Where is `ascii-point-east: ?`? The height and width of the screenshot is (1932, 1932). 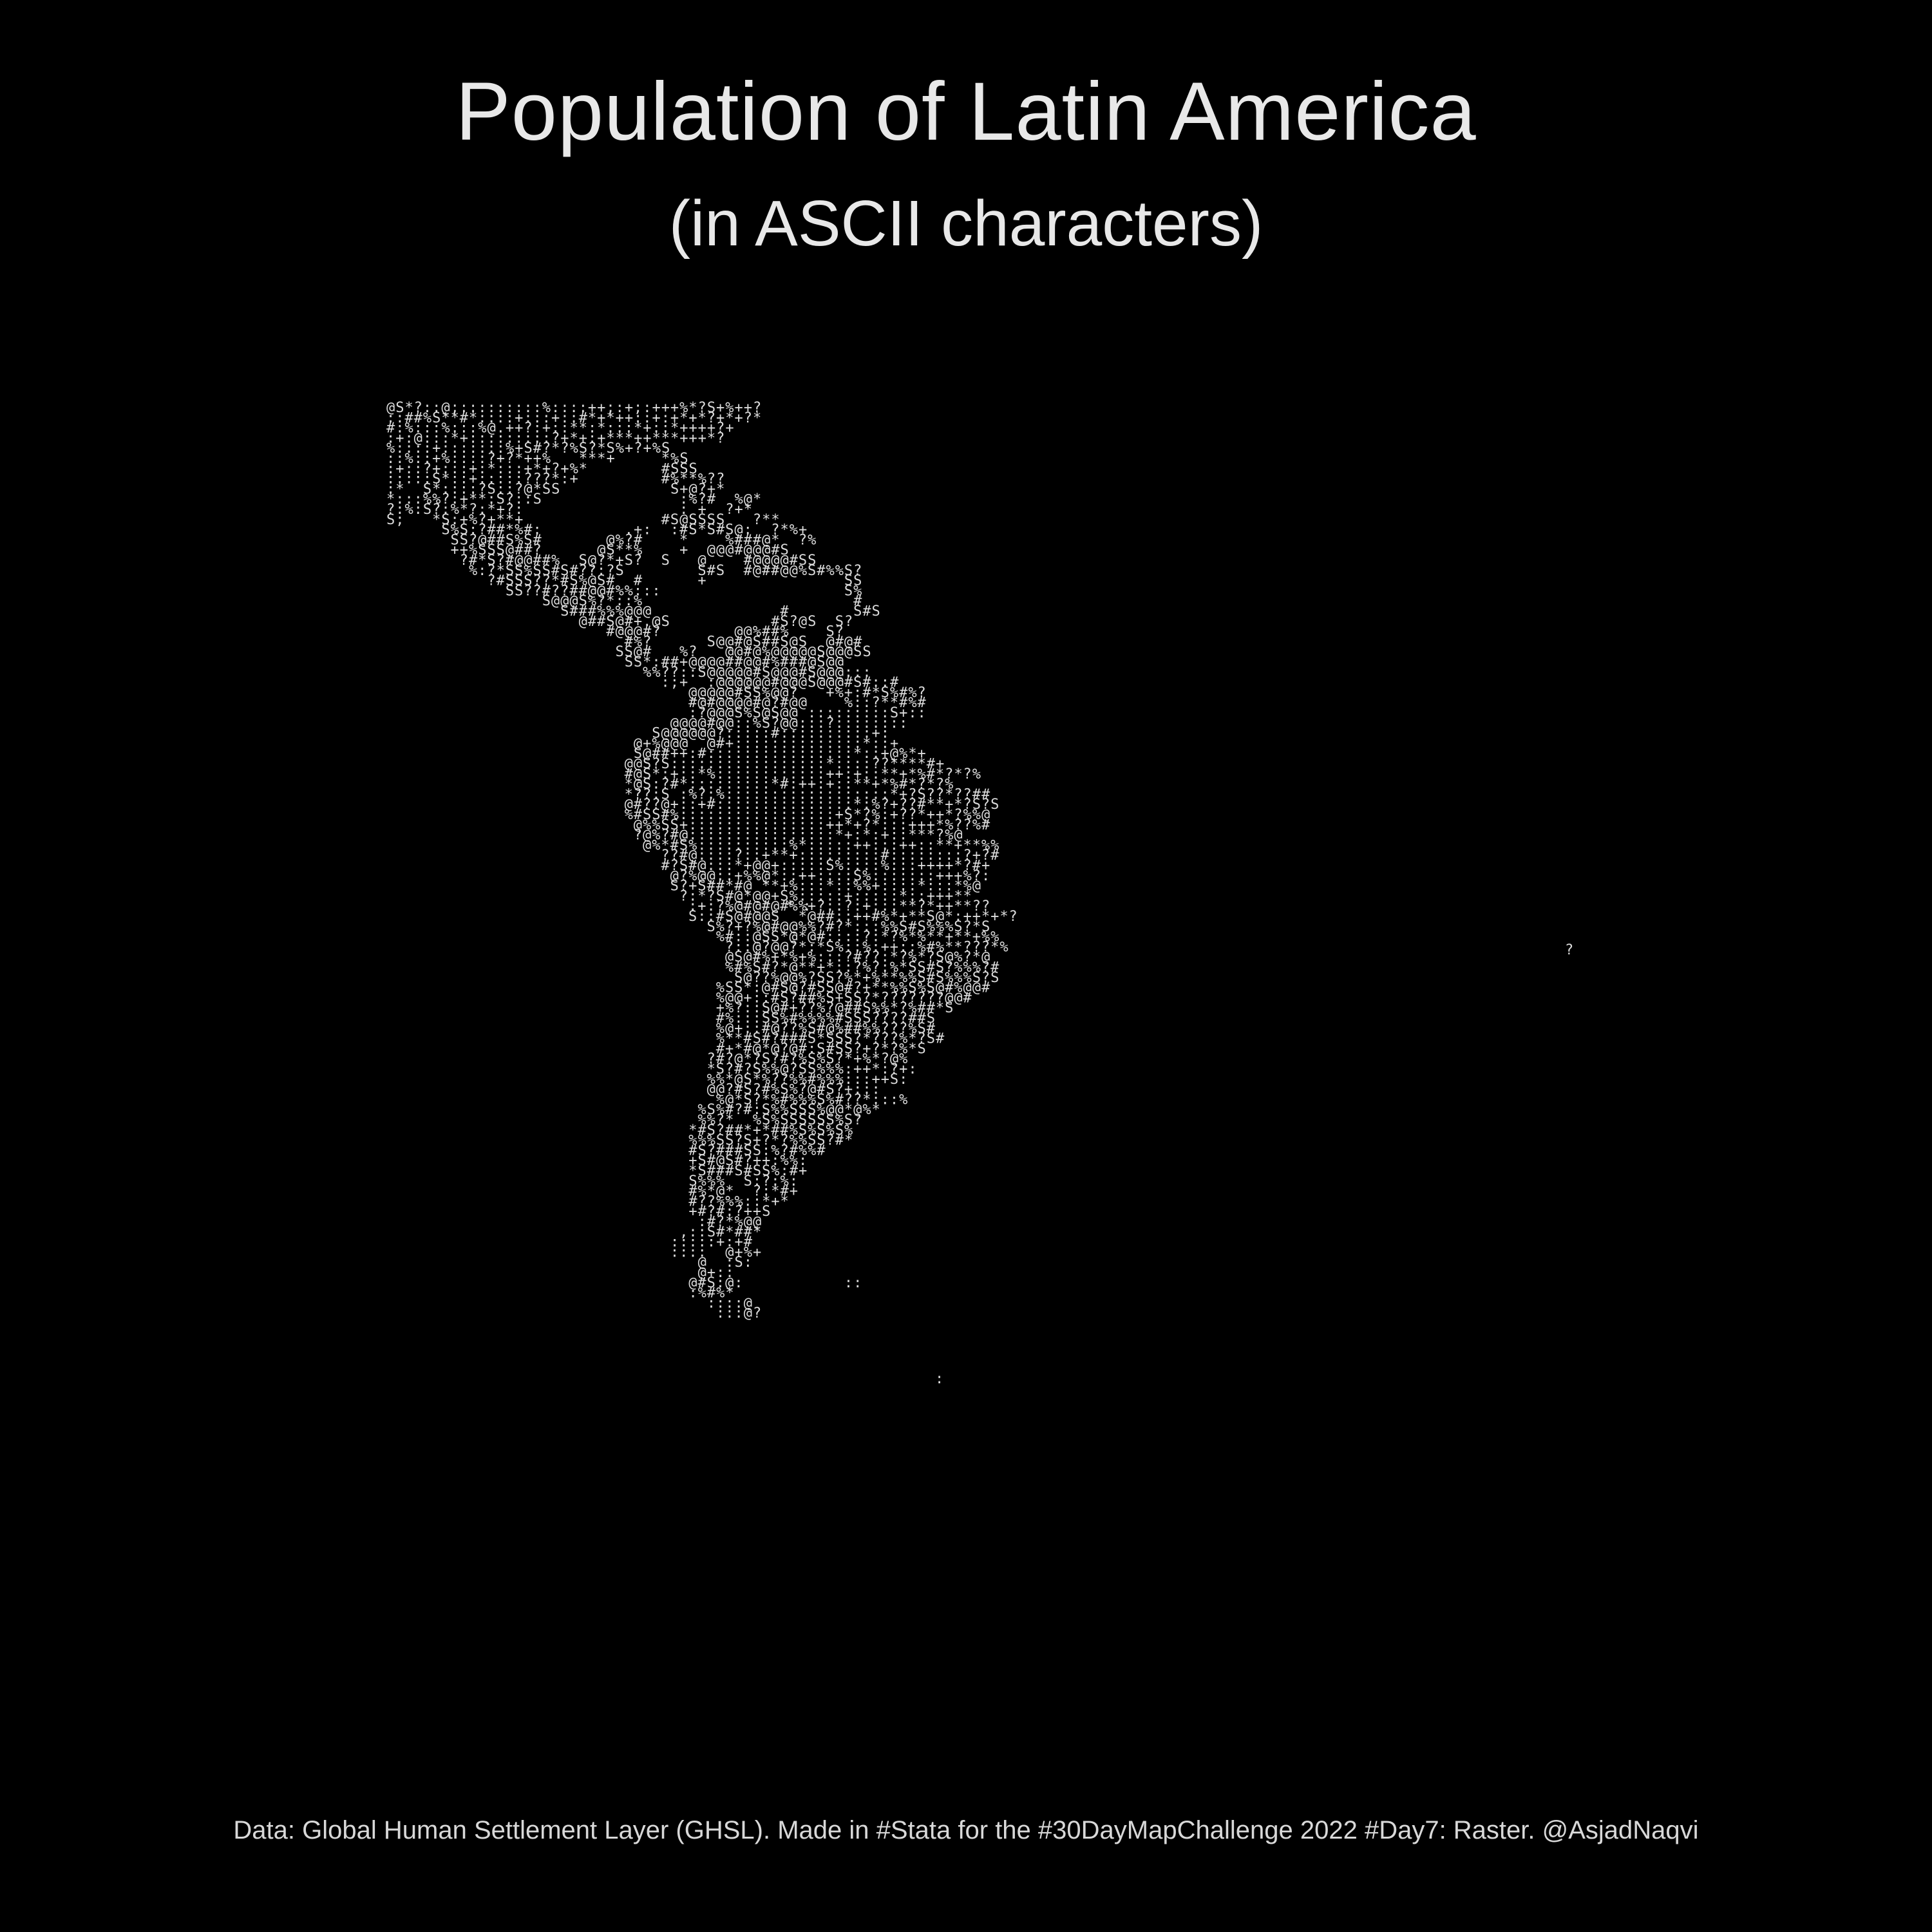 ascii-point-east: ? is located at coordinates (1569, 950).